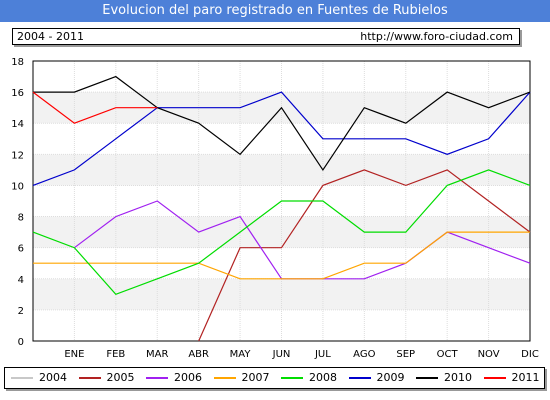  I want to click on y-tick-label: 0, so click(21, 342).